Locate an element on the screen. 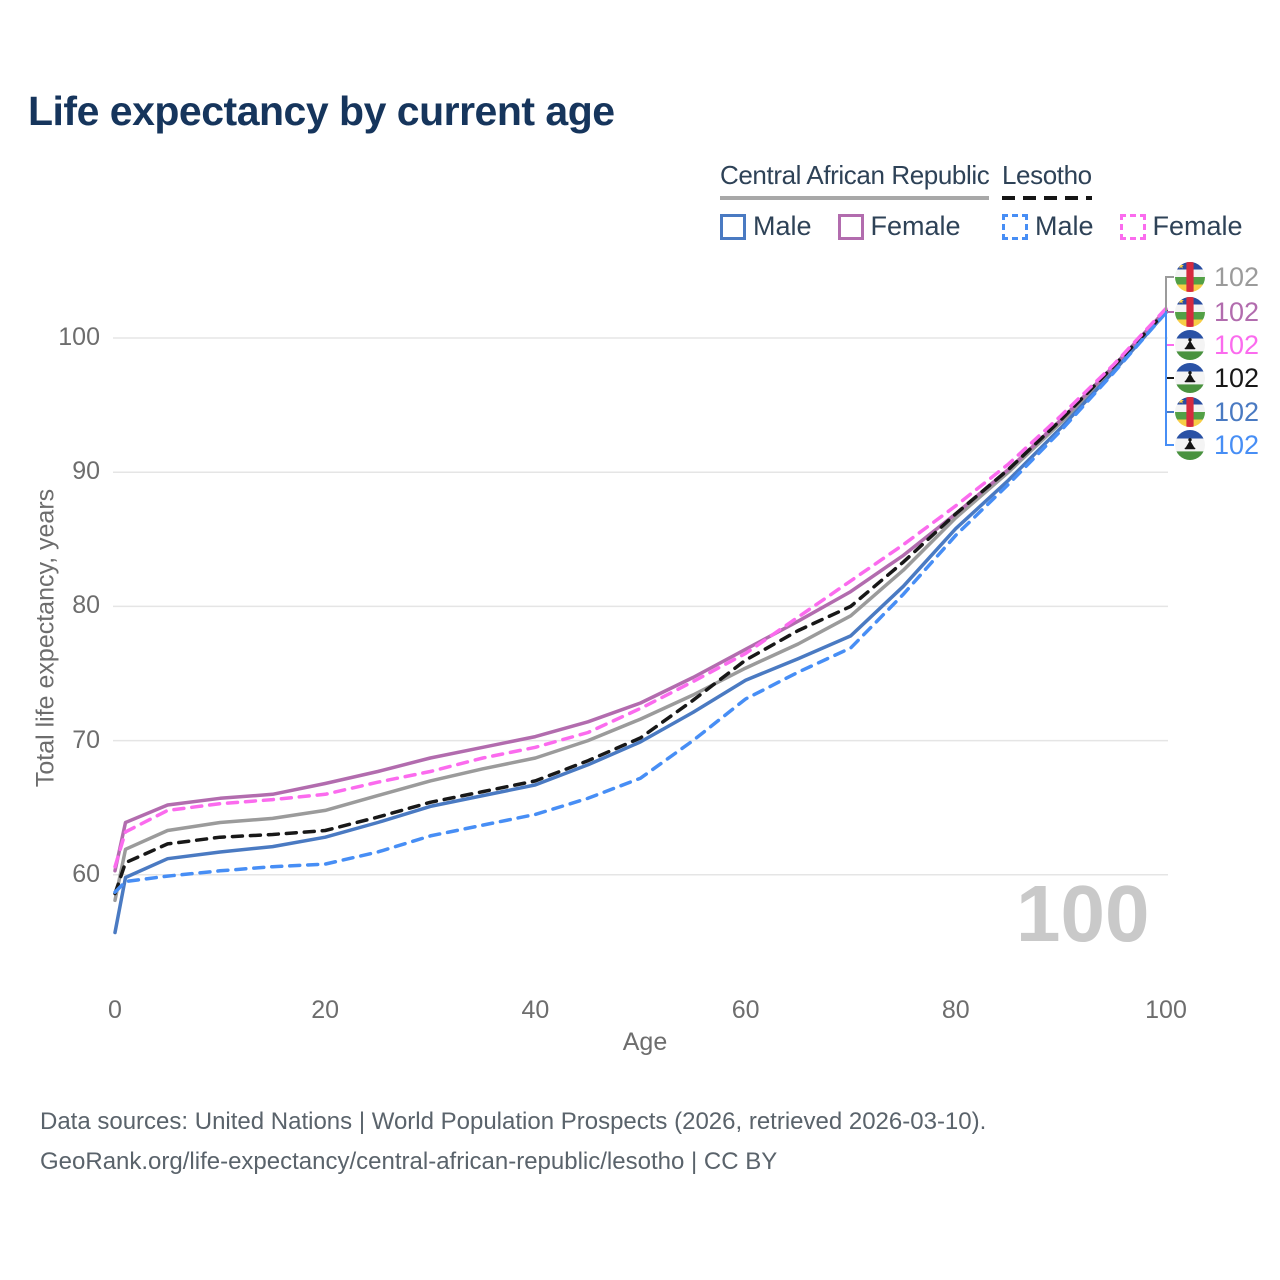 The width and height of the screenshot is (1280, 1280). leader-line-car-all is located at coordinates (1169, 294).